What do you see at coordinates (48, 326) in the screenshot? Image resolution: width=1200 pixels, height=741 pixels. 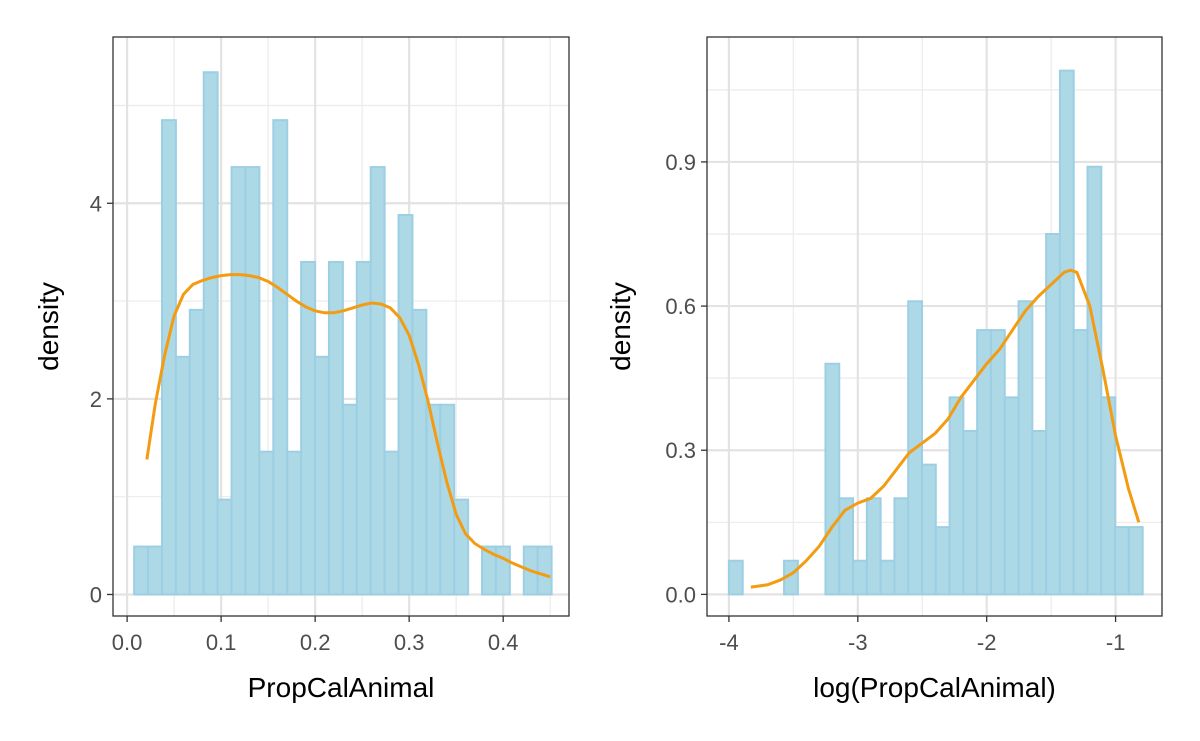 I see `left-y-axis-title: density` at bounding box center [48, 326].